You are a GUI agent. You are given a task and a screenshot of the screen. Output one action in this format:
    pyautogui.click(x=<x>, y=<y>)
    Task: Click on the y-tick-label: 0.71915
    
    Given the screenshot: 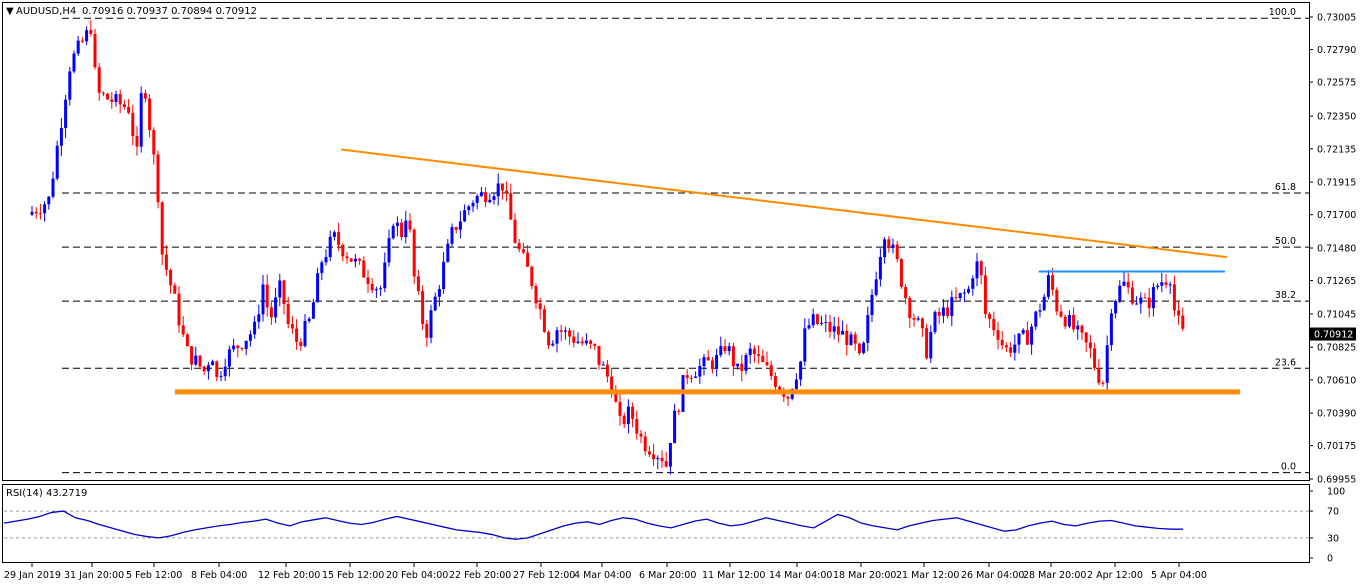 What is the action you would take?
    pyautogui.click(x=1336, y=183)
    